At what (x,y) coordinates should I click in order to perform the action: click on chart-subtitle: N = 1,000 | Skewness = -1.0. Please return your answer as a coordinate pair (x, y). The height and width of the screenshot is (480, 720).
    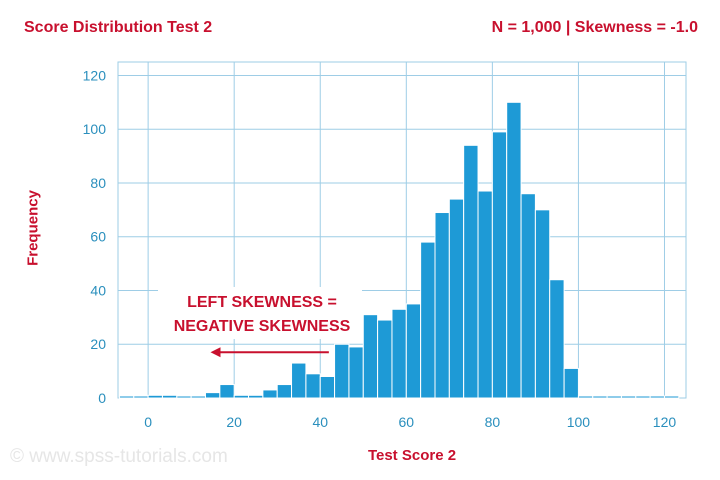
    Looking at the image, I should click on (594, 27).